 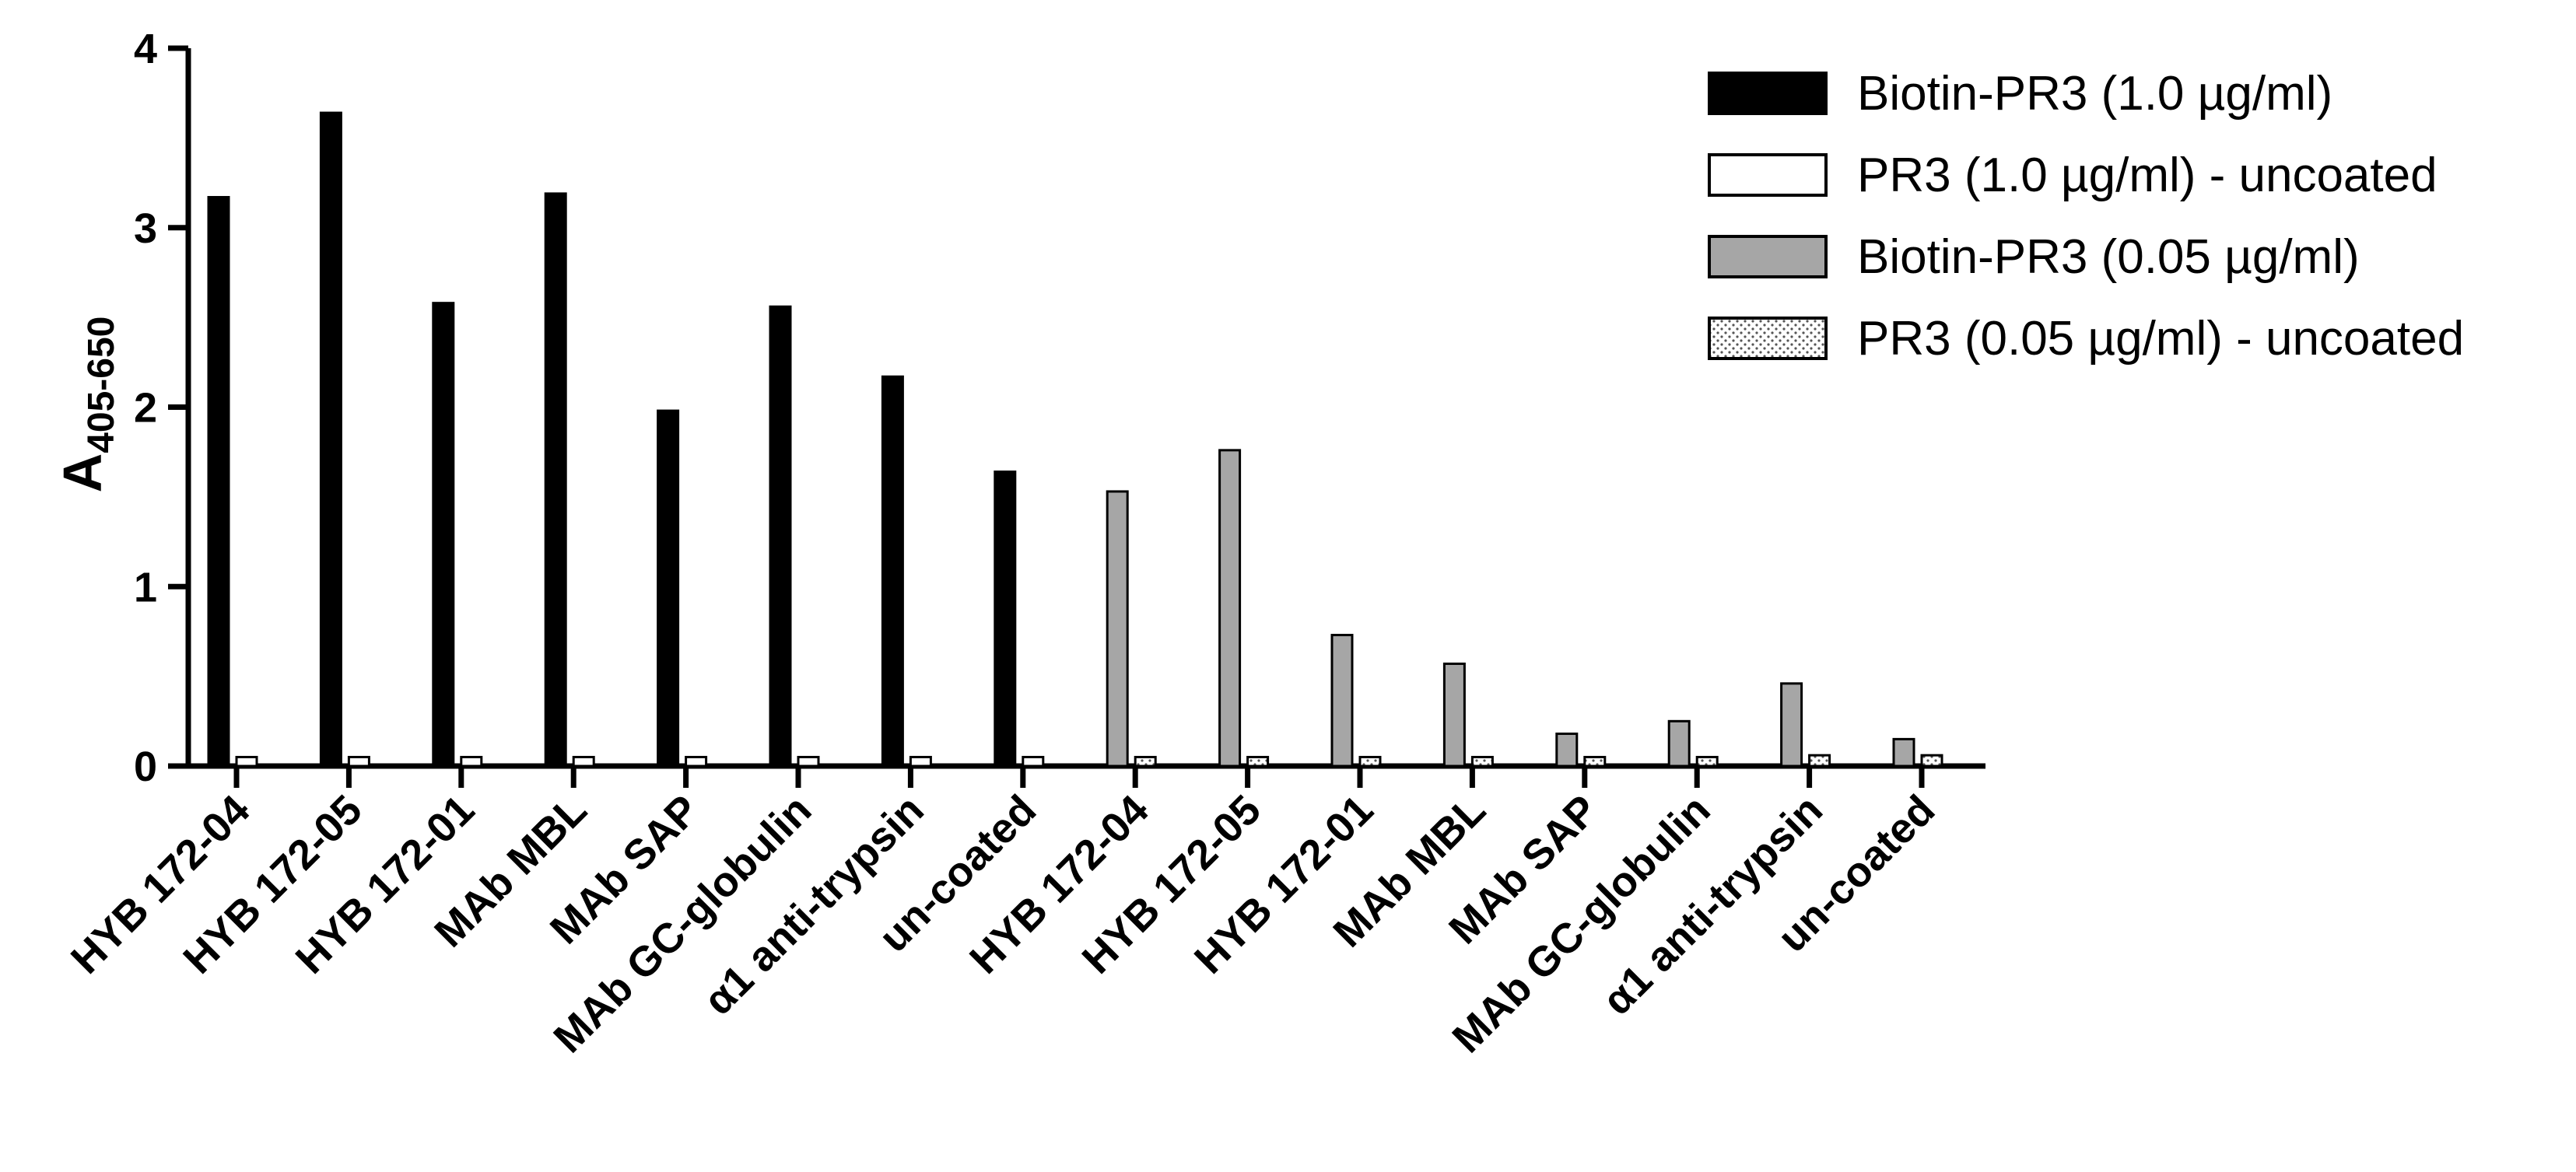 I want to click on y-ticks: 0 1 2 3 4, so click(x=161, y=408).